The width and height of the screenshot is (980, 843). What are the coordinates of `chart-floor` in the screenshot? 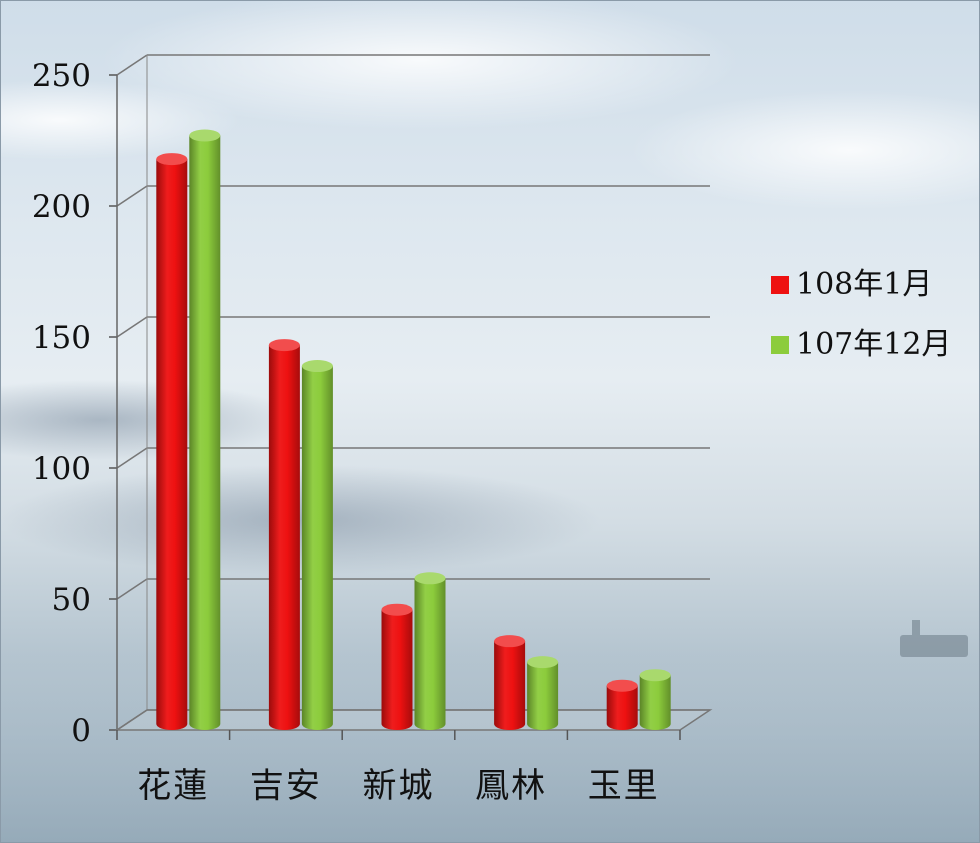 It's located at (413, 720).